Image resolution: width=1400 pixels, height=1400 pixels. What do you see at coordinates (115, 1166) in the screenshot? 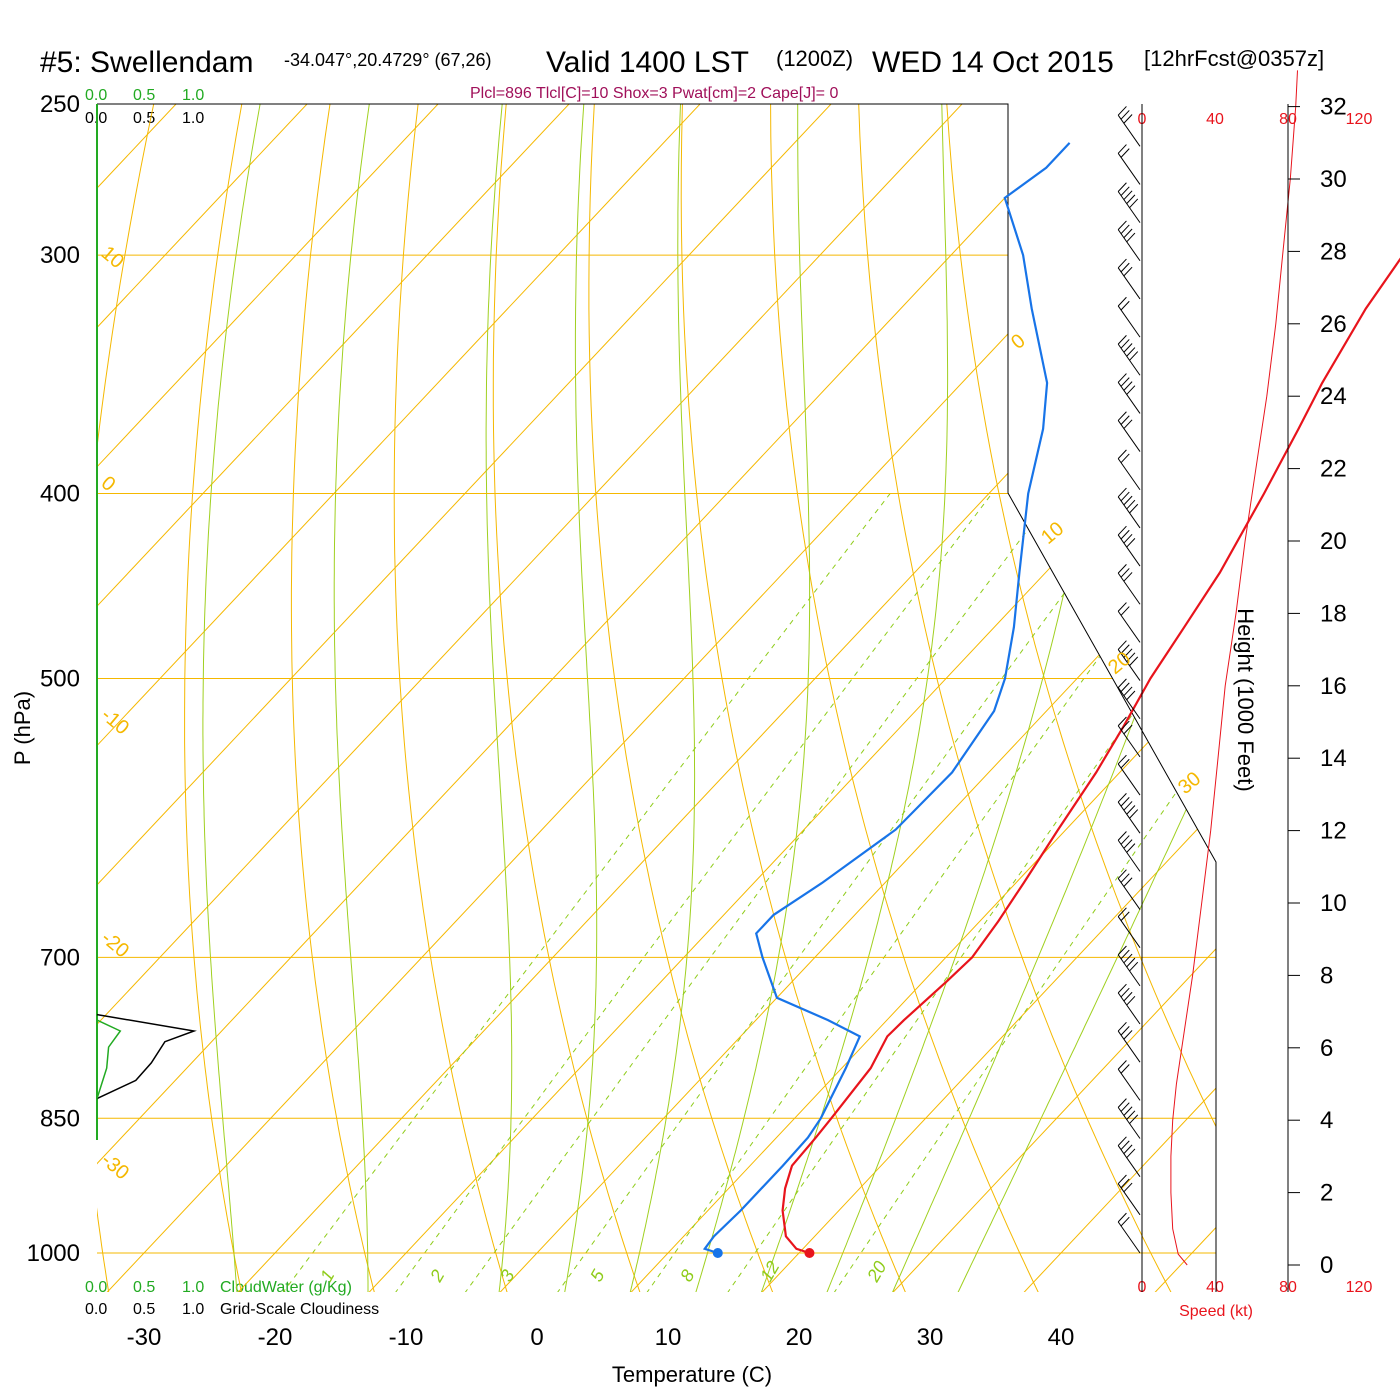
I see `isotherm-label: -30` at bounding box center [115, 1166].